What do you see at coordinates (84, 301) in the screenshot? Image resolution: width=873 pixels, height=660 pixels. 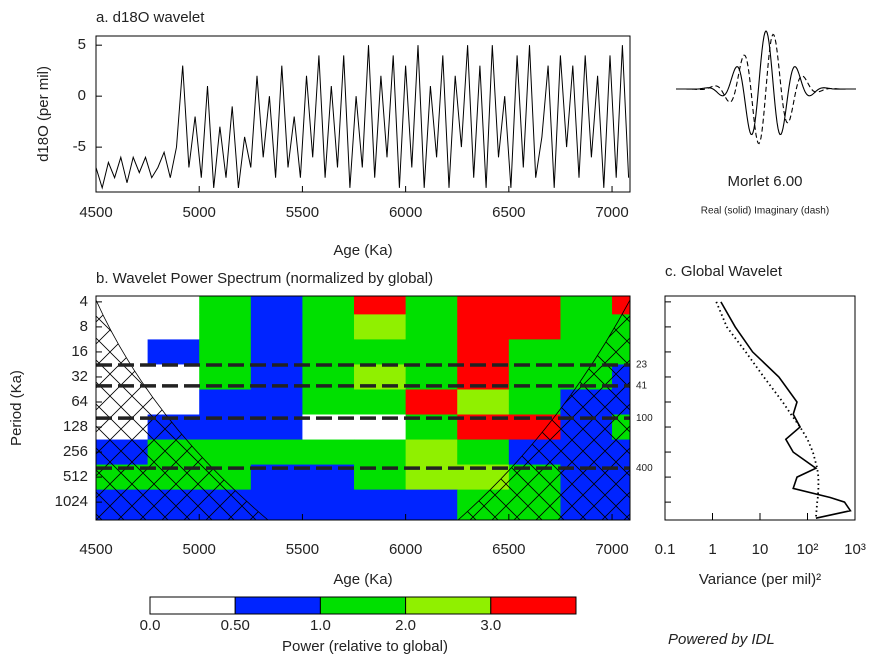 I see `y-tick-label: 4` at bounding box center [84, 301].